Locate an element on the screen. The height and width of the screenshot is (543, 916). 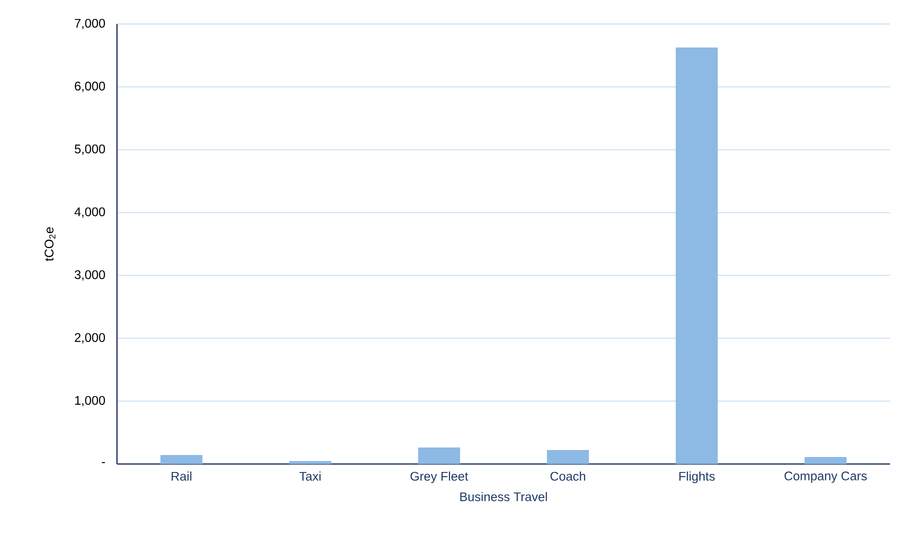
x-tick-label: Flights is located at coordinates (697, 478).